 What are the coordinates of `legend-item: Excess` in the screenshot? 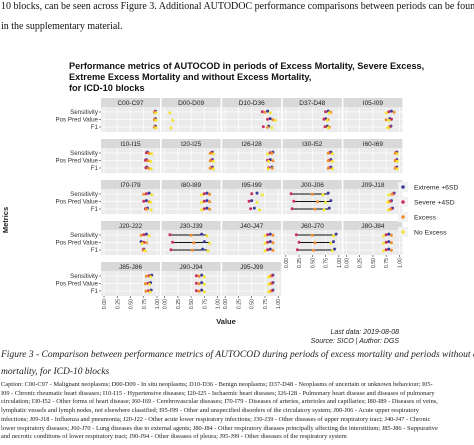 It's located at (417, 217).